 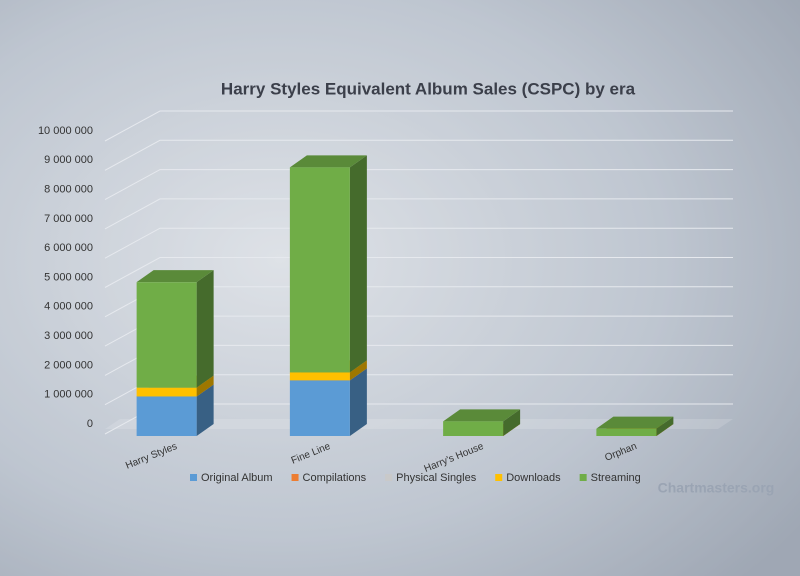 I want to click on watermark: Chartmasters.org, so click(x=716, y=488).